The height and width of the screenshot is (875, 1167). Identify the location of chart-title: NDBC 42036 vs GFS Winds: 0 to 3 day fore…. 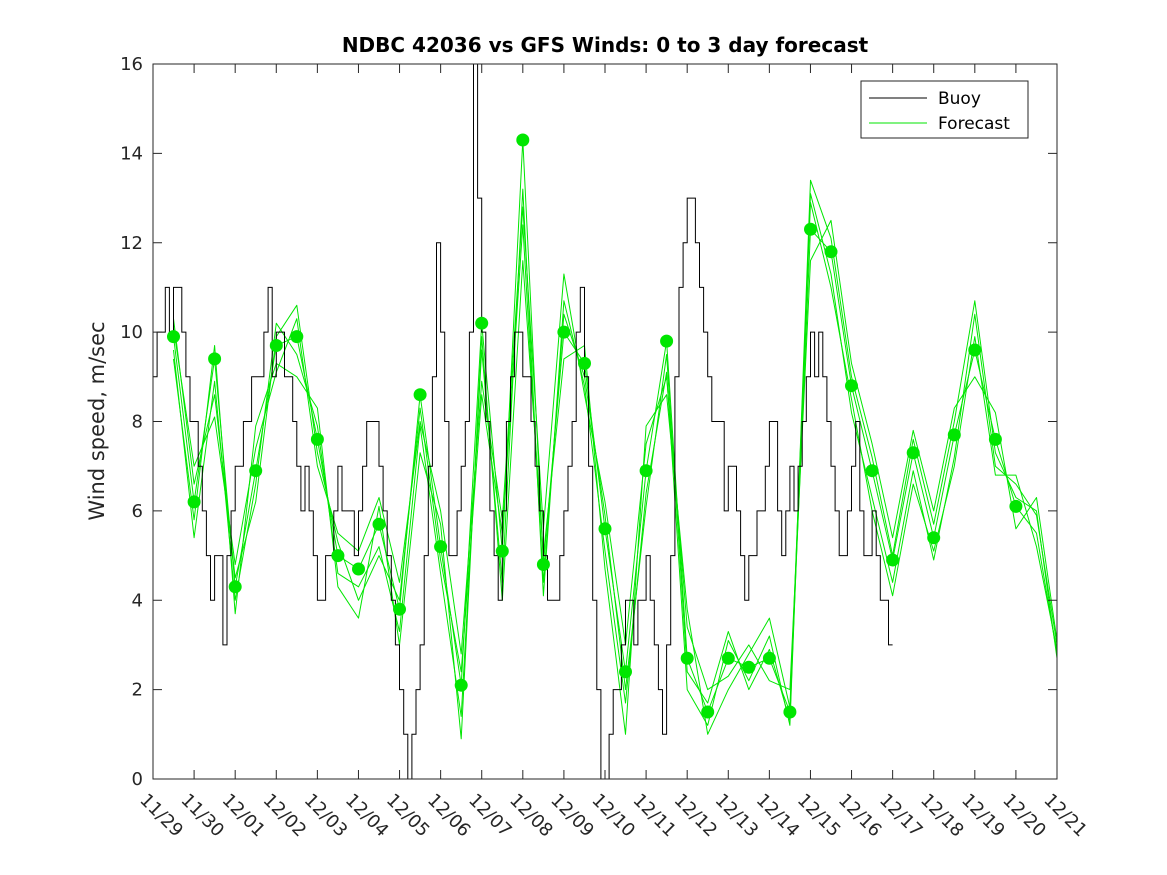
(605, 45).